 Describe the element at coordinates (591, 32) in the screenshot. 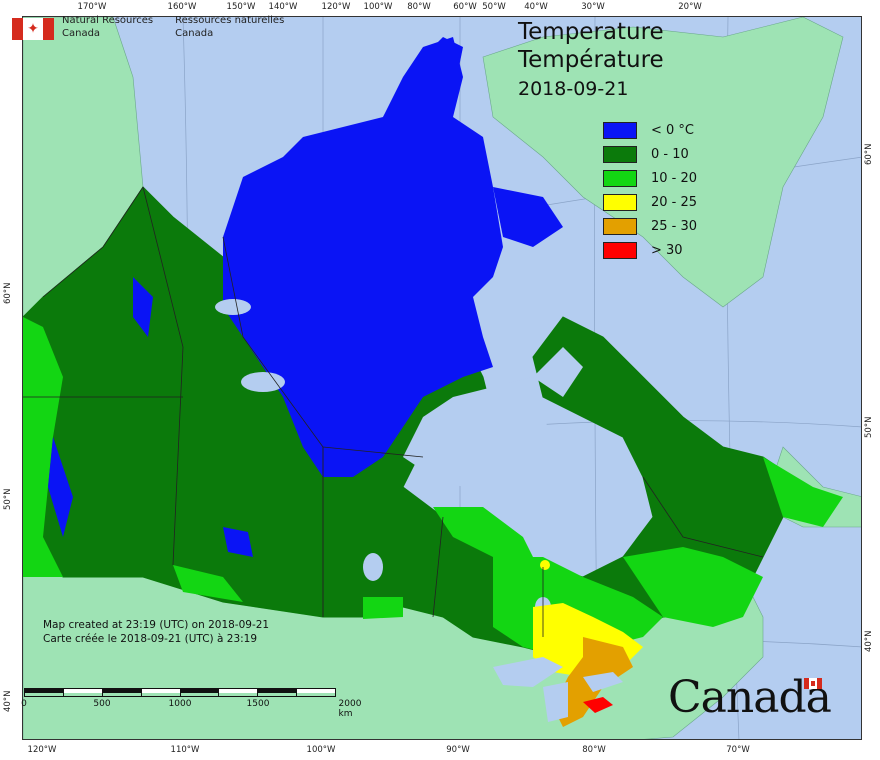

I see `title-en: Temperature` at that location.